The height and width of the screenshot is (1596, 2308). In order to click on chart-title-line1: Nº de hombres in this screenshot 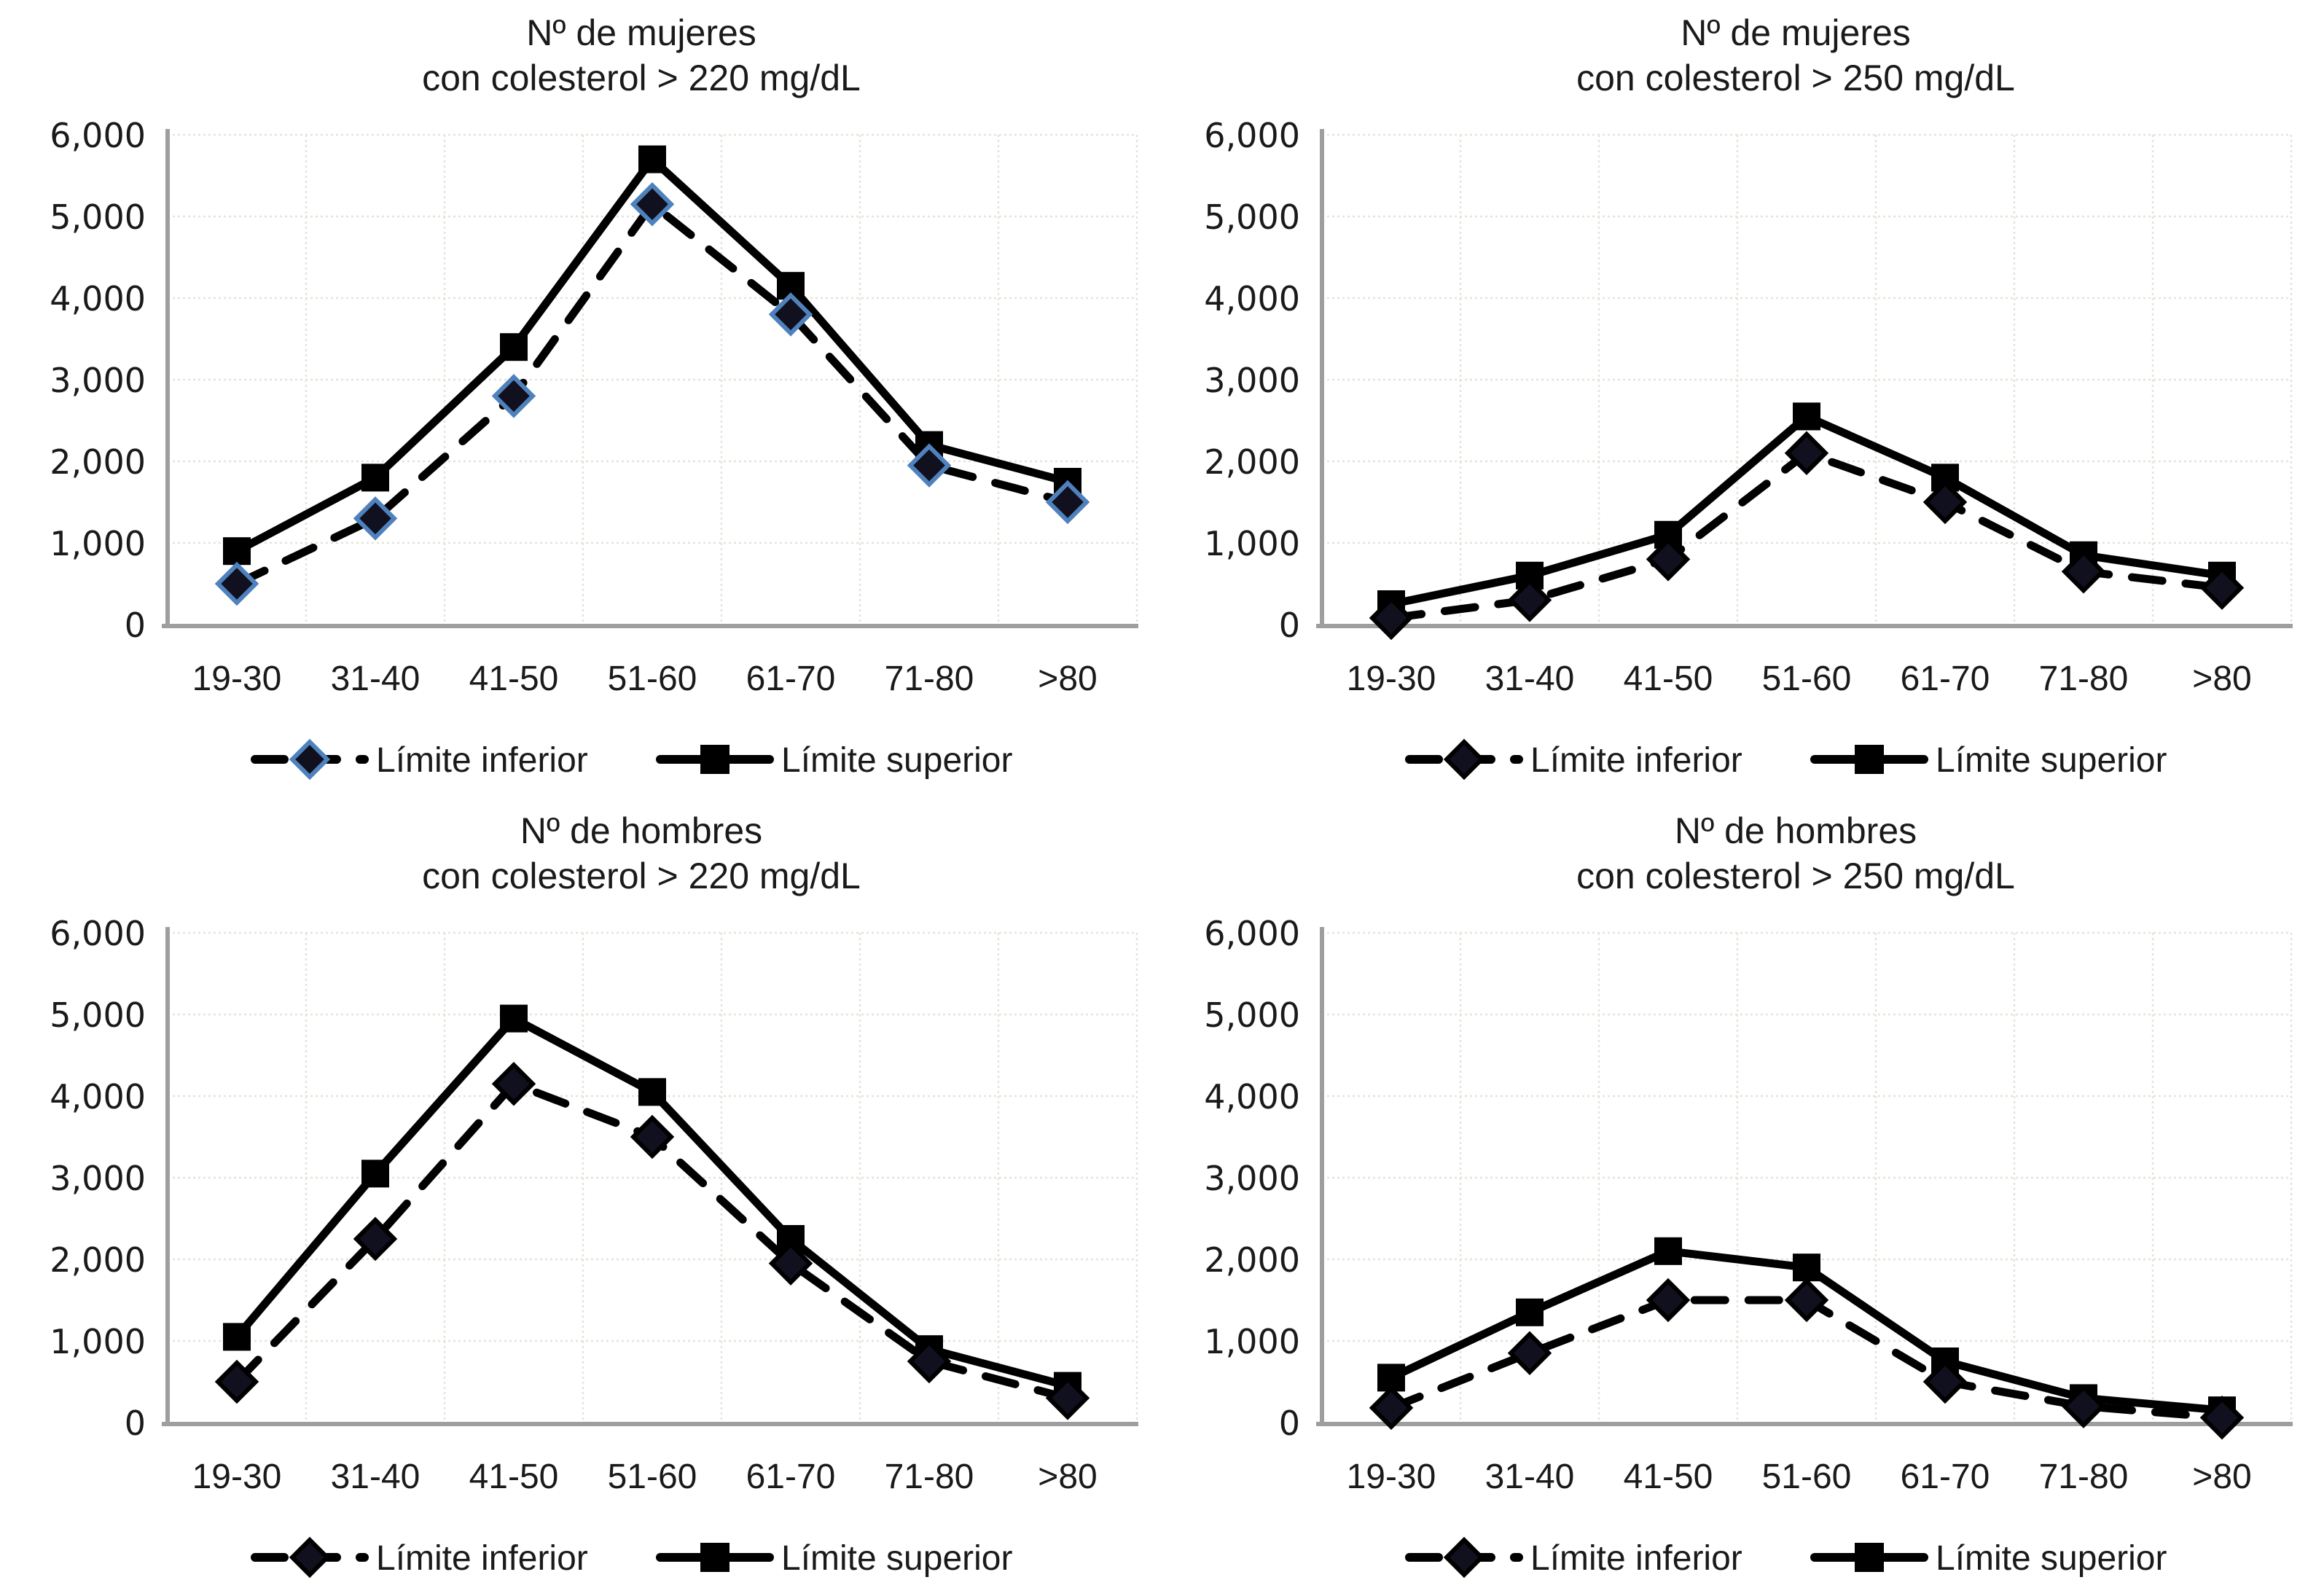, I will do `click(1795, 830)`.